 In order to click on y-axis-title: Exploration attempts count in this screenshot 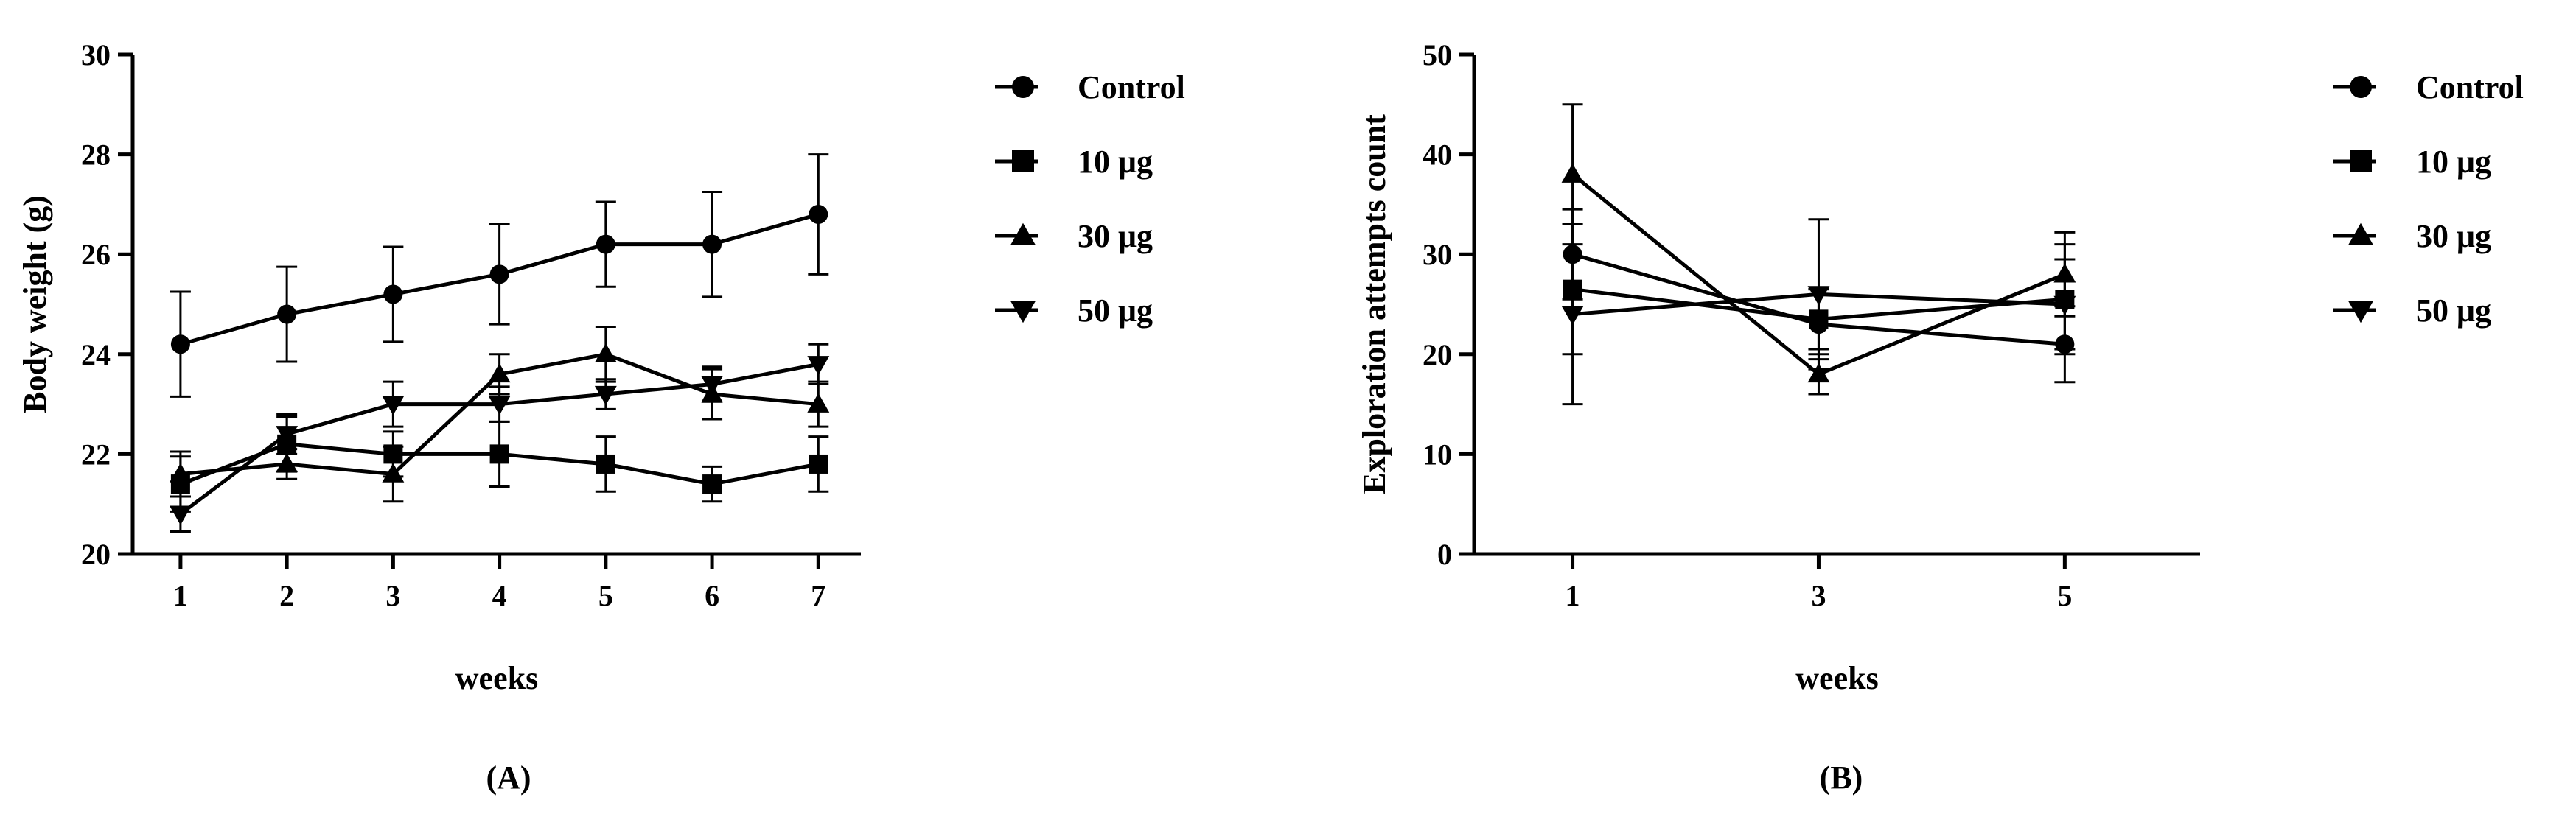, I will do `click(1374, 304)`.